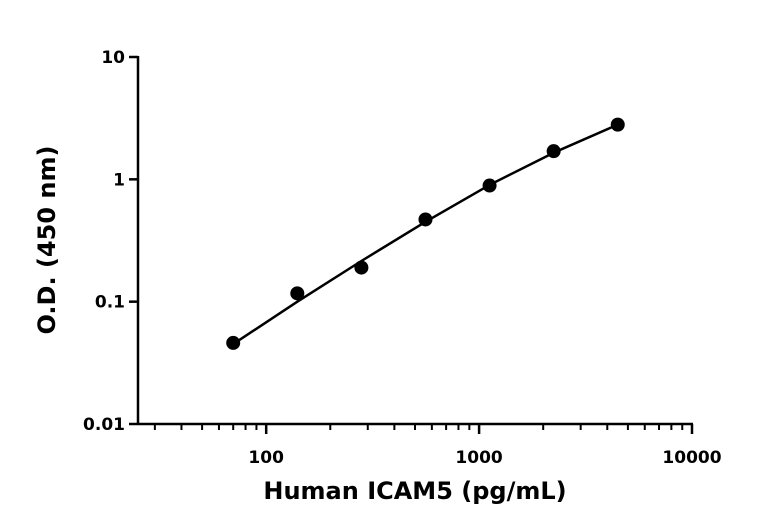  I want to click on y-tick-label: 1, so click(119, 180).